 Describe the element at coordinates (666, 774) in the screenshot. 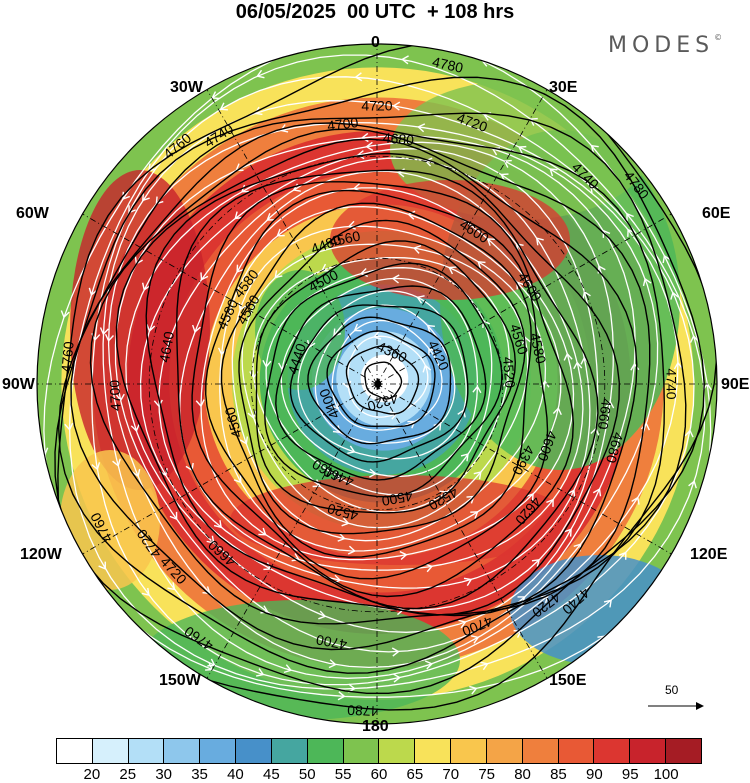

I see `colorbar-tick-label: 100` at that location.